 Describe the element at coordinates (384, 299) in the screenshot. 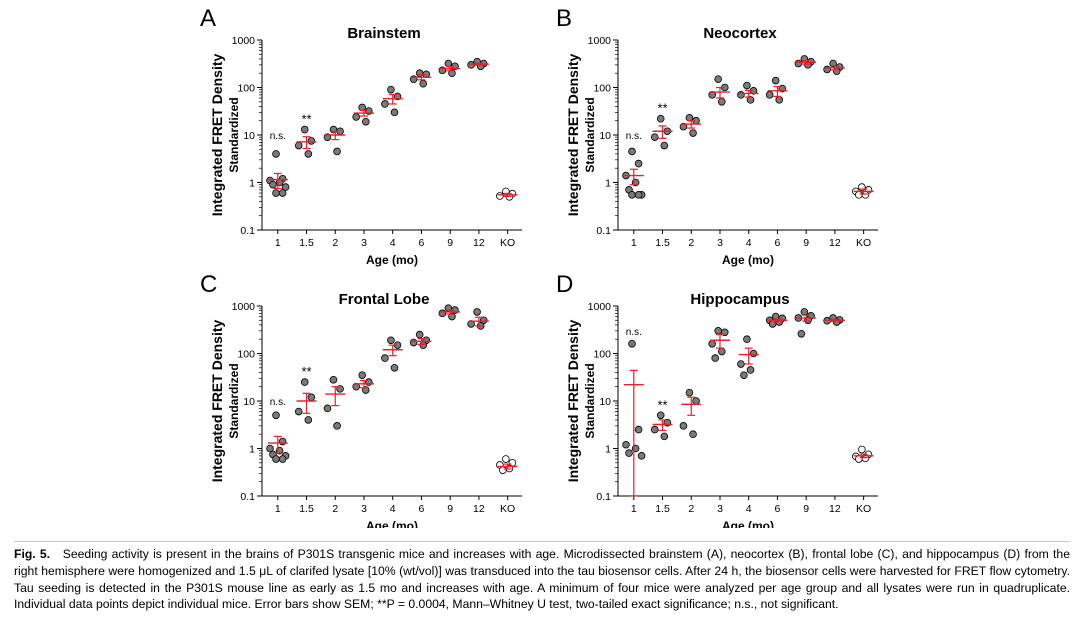

I see `panel-title: Frontal Lobe` at that location.